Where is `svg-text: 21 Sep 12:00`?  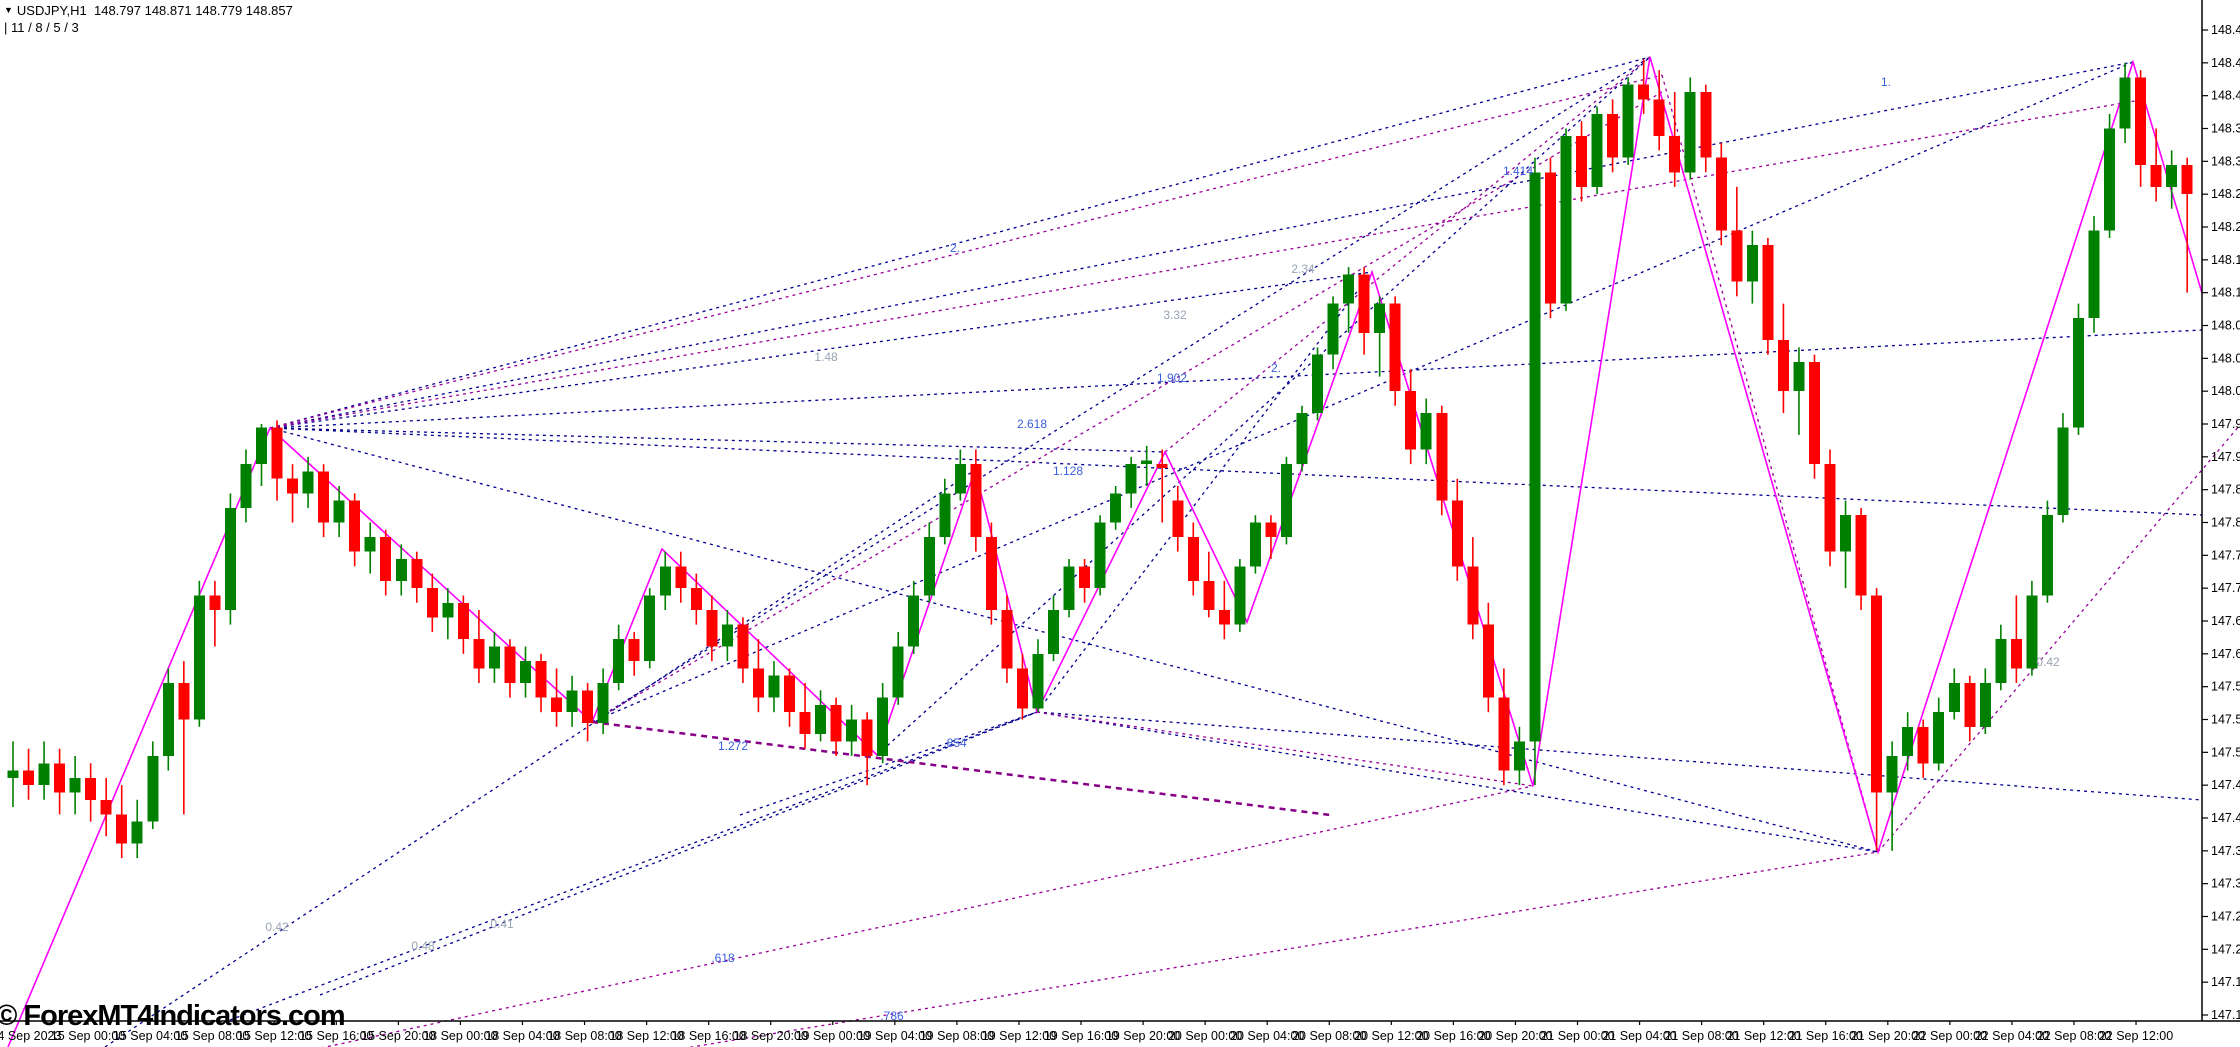
svg-text: 21 Sep 12:00 is located at coordinates (1763, 1036).